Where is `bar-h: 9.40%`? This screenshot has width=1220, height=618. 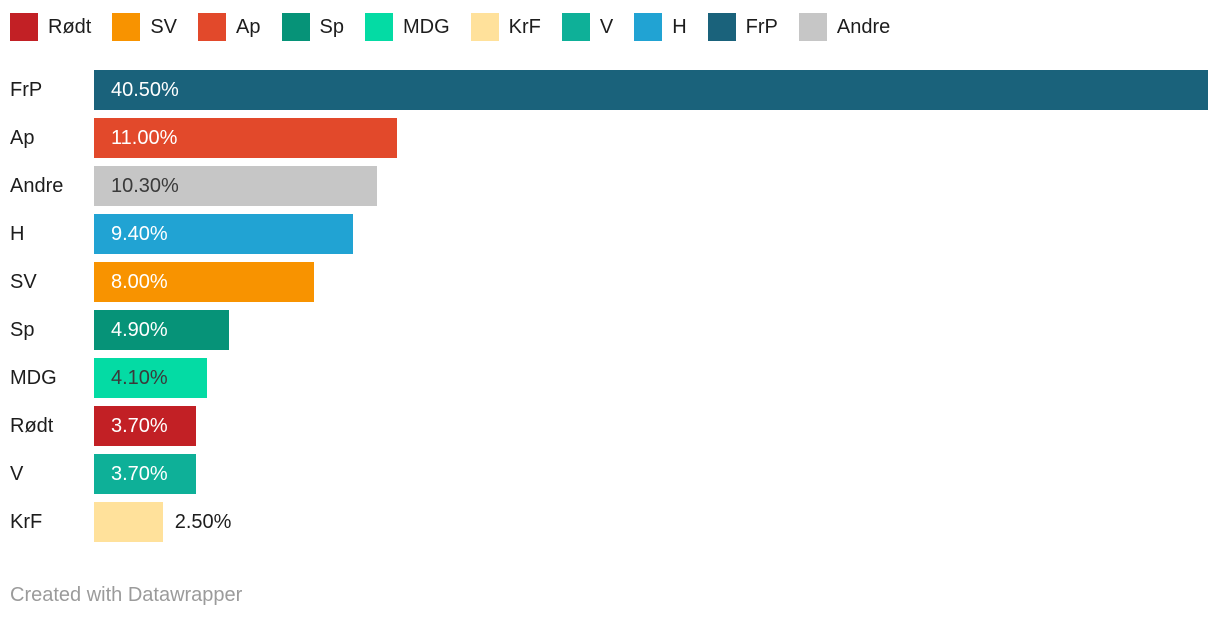
bar-h: 9.40% is located at coordinates (223, 234).